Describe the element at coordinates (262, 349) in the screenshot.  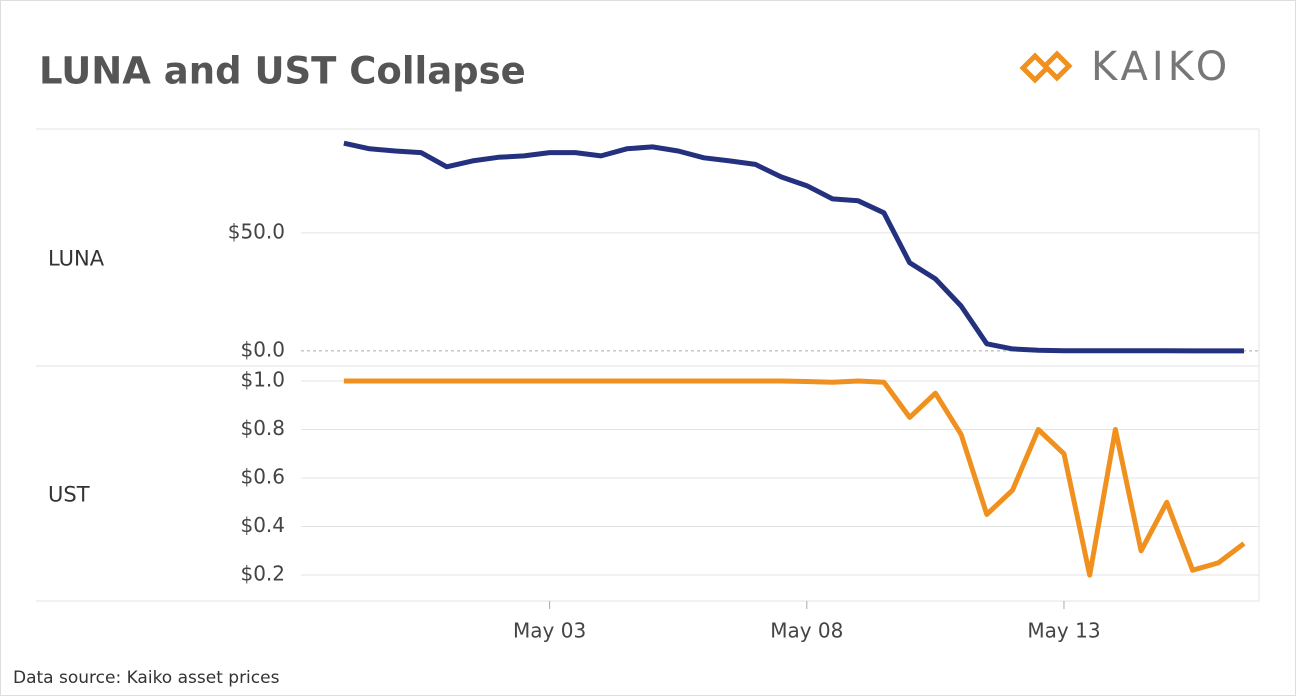
I see `y-tick-label: $0.0` at that location.